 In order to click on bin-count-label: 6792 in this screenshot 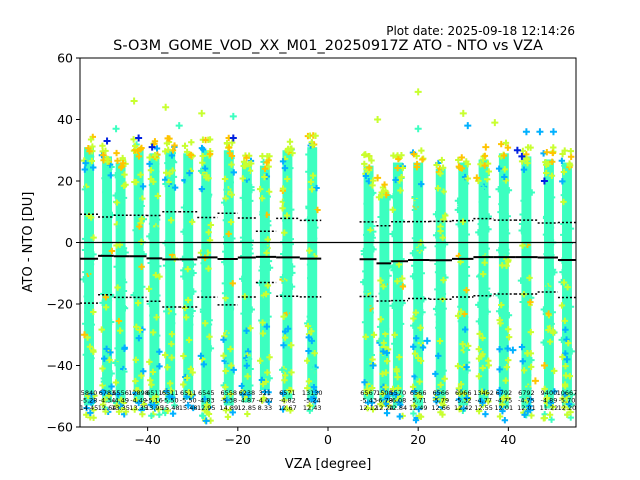, I will do `click(526, 393)`.